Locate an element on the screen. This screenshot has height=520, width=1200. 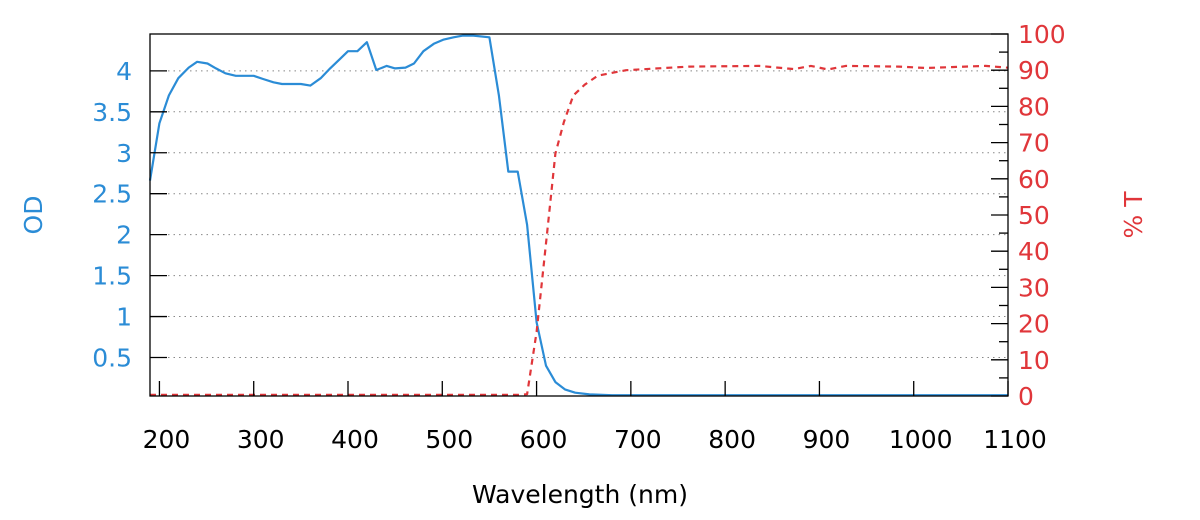
left-tick-label: 2.5 is located at coordinates (112, 194).